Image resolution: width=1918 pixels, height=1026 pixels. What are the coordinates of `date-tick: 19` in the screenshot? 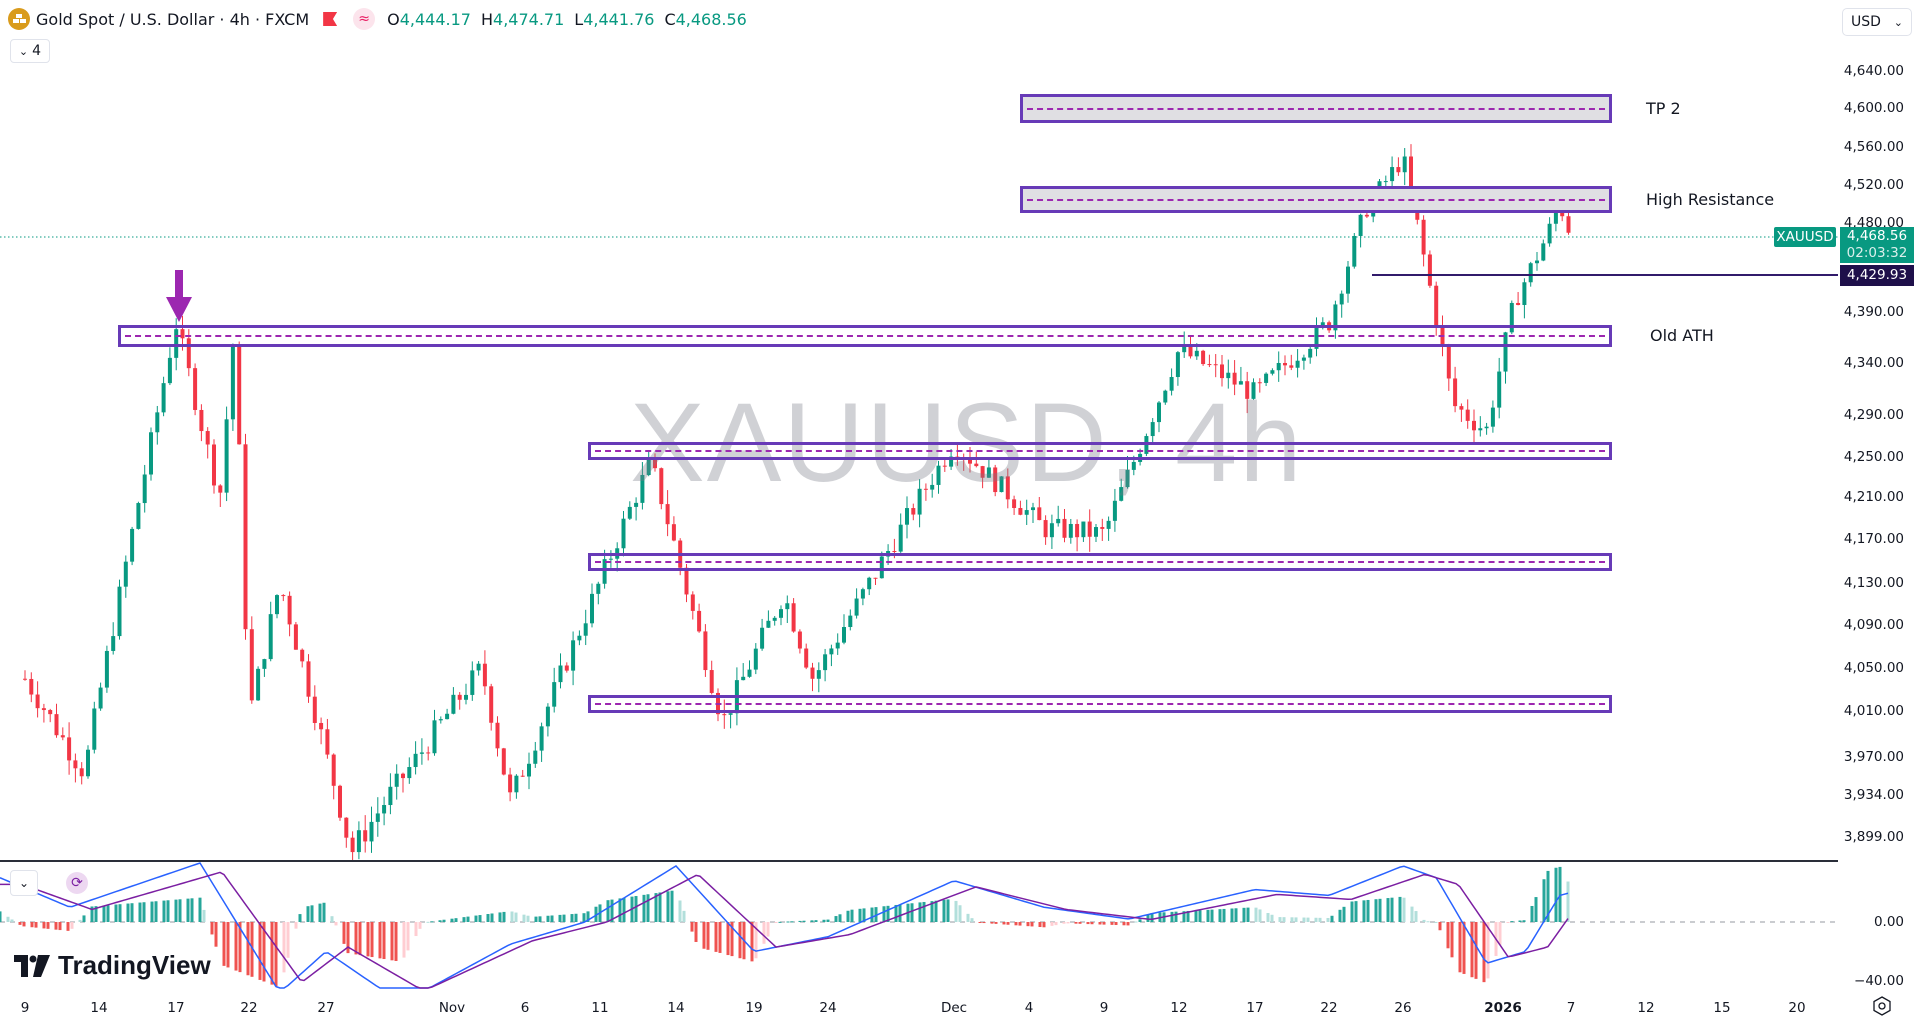 It's located at (754, 1008).